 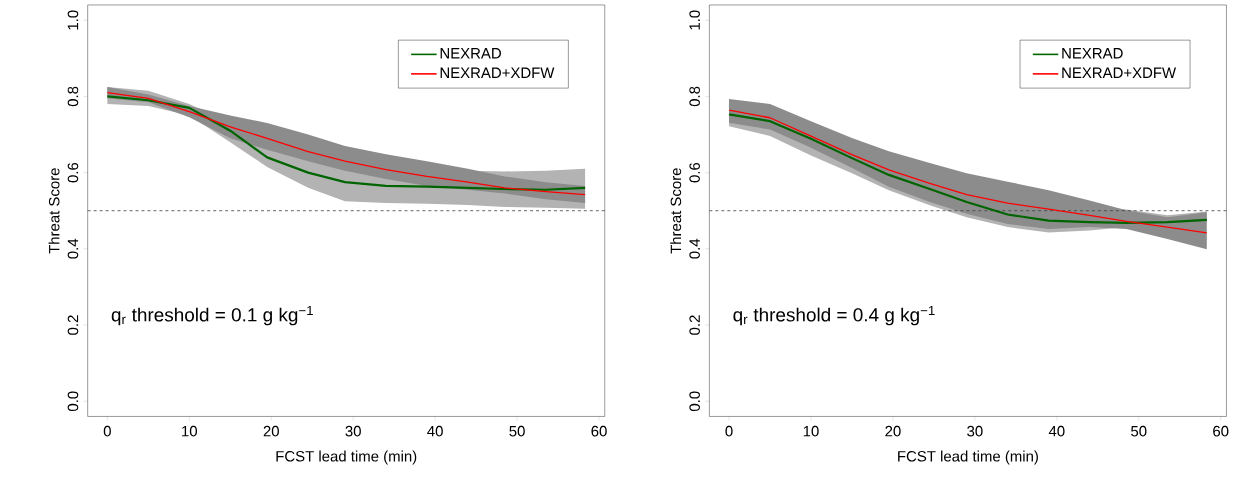 What do you see at coordinates (212, 315) in the screenshot?
I see `annotation: q$_{r}$ threshold = 0.1 g kg$^{−1}$` at bounding box center [212, 315].